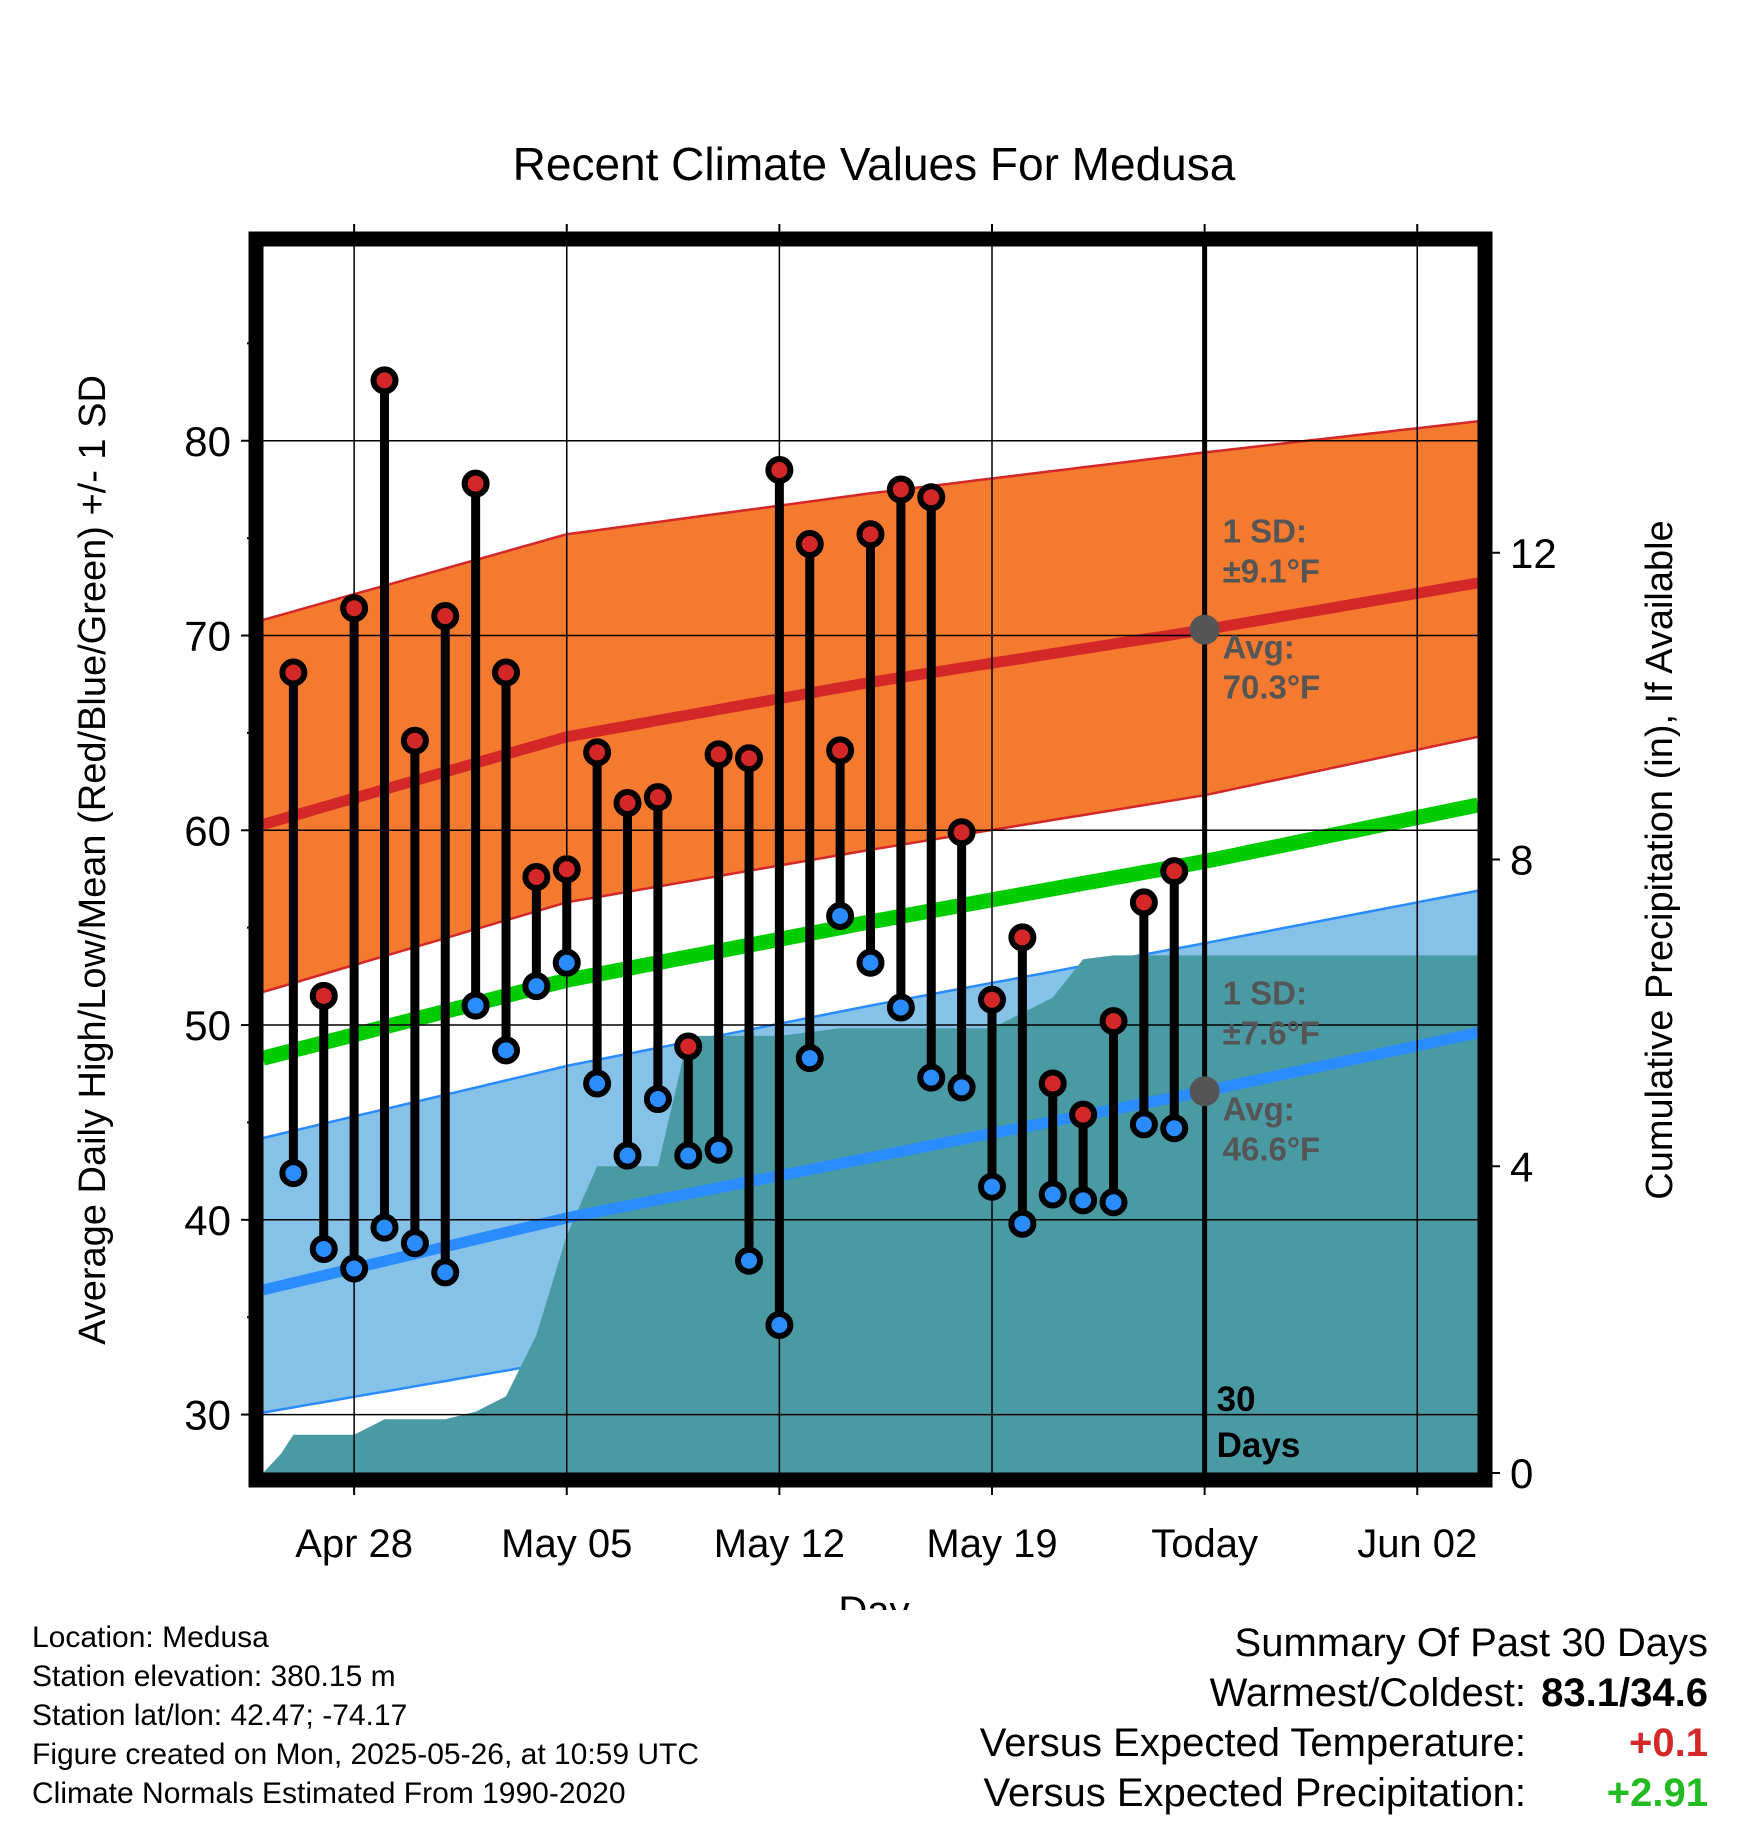  What do you see at coordinates (150, 1637) in the screenshot?
I see `location-text: Location: Medusa` at bounding box center [150, 1637].